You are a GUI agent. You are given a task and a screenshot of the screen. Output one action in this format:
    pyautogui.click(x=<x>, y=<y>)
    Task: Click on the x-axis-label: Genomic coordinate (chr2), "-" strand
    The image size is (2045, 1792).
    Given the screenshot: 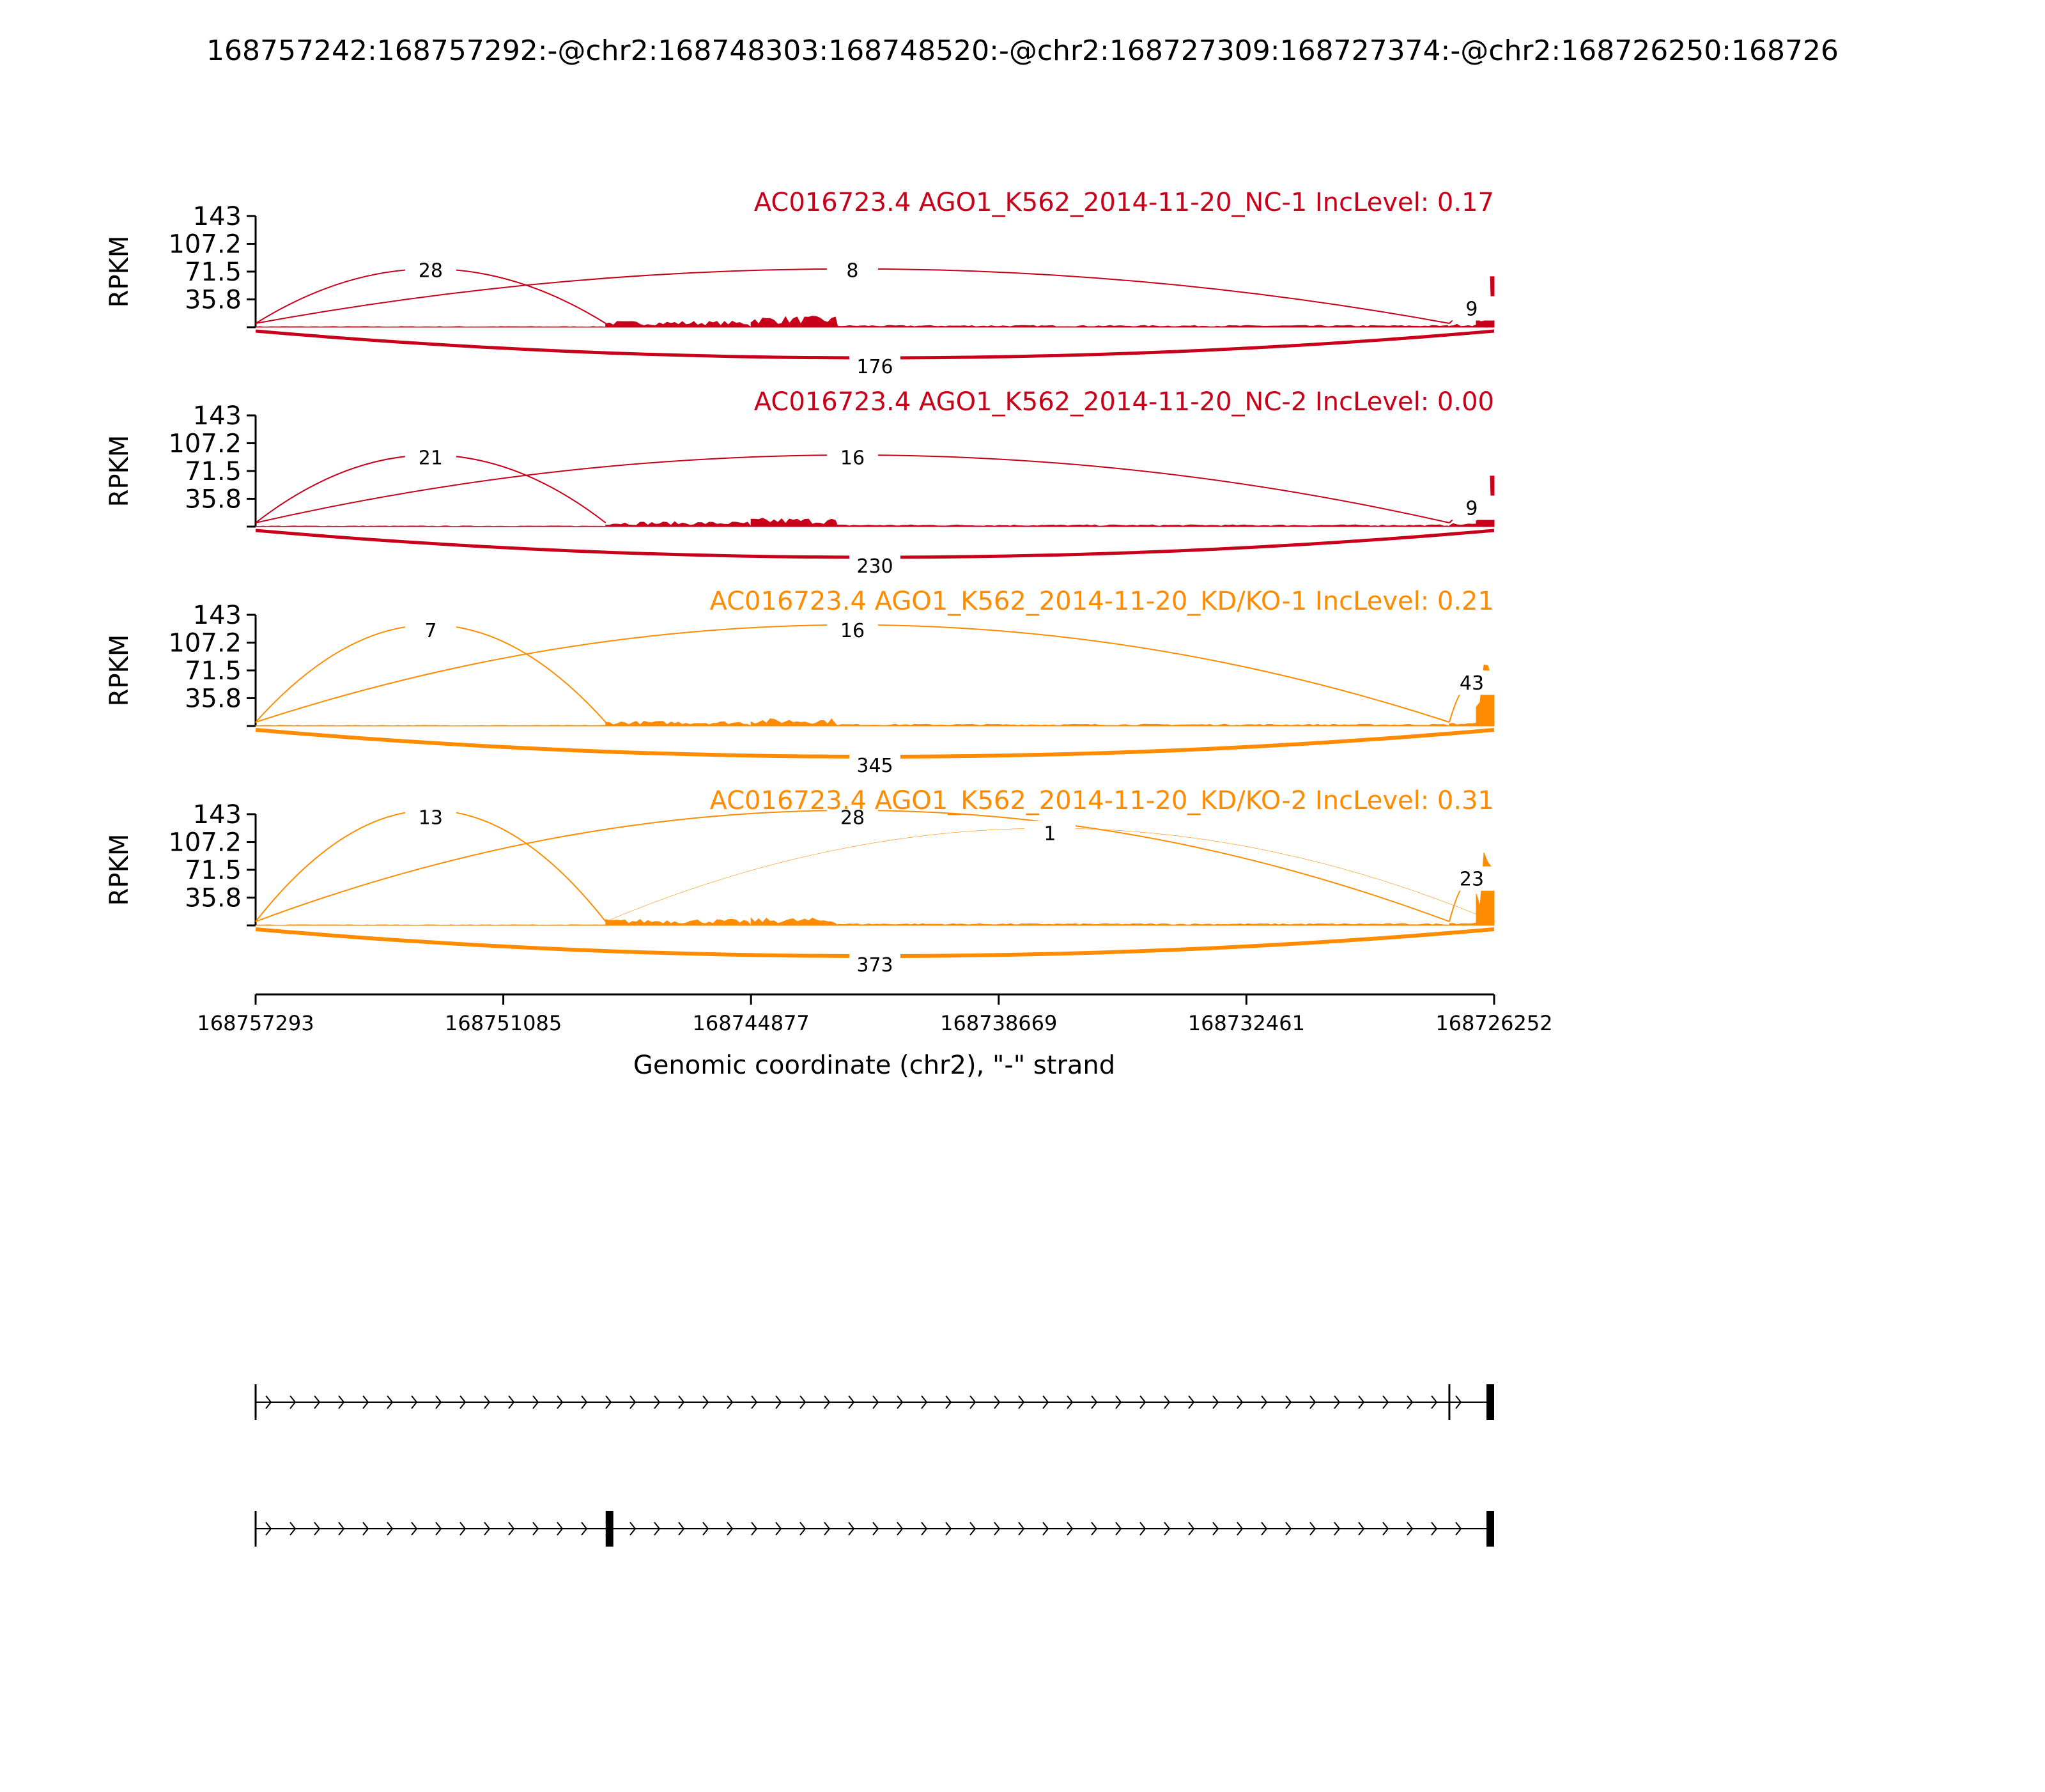 What is the action you would take?
    pyautogui.click(x=874, y=1065)
    